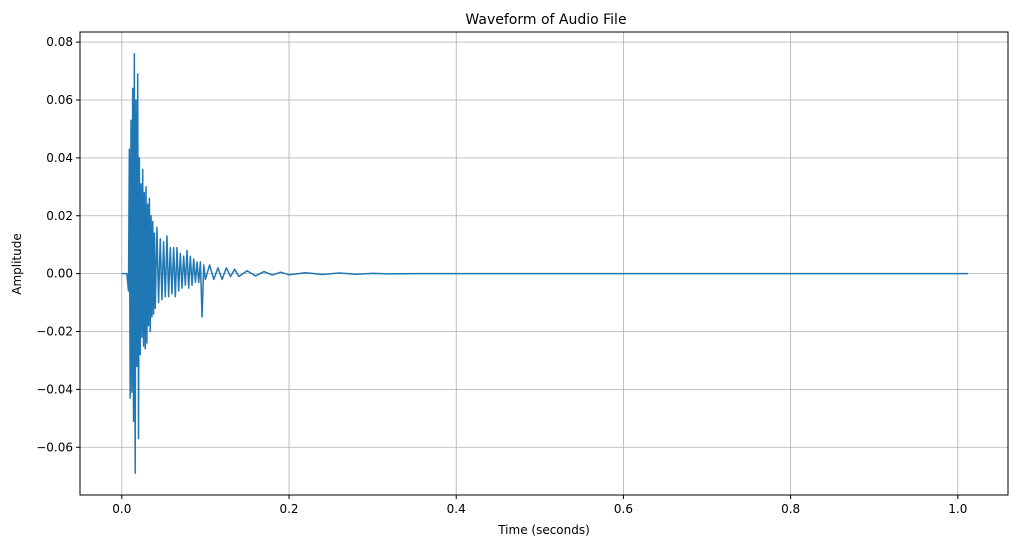 The width and height of the screenshot is (1021, 547). What do you see at coordinates (59, 100) in the screenshot?
I see `y-tick-label: 0.06` at bounding box center [59, 100].